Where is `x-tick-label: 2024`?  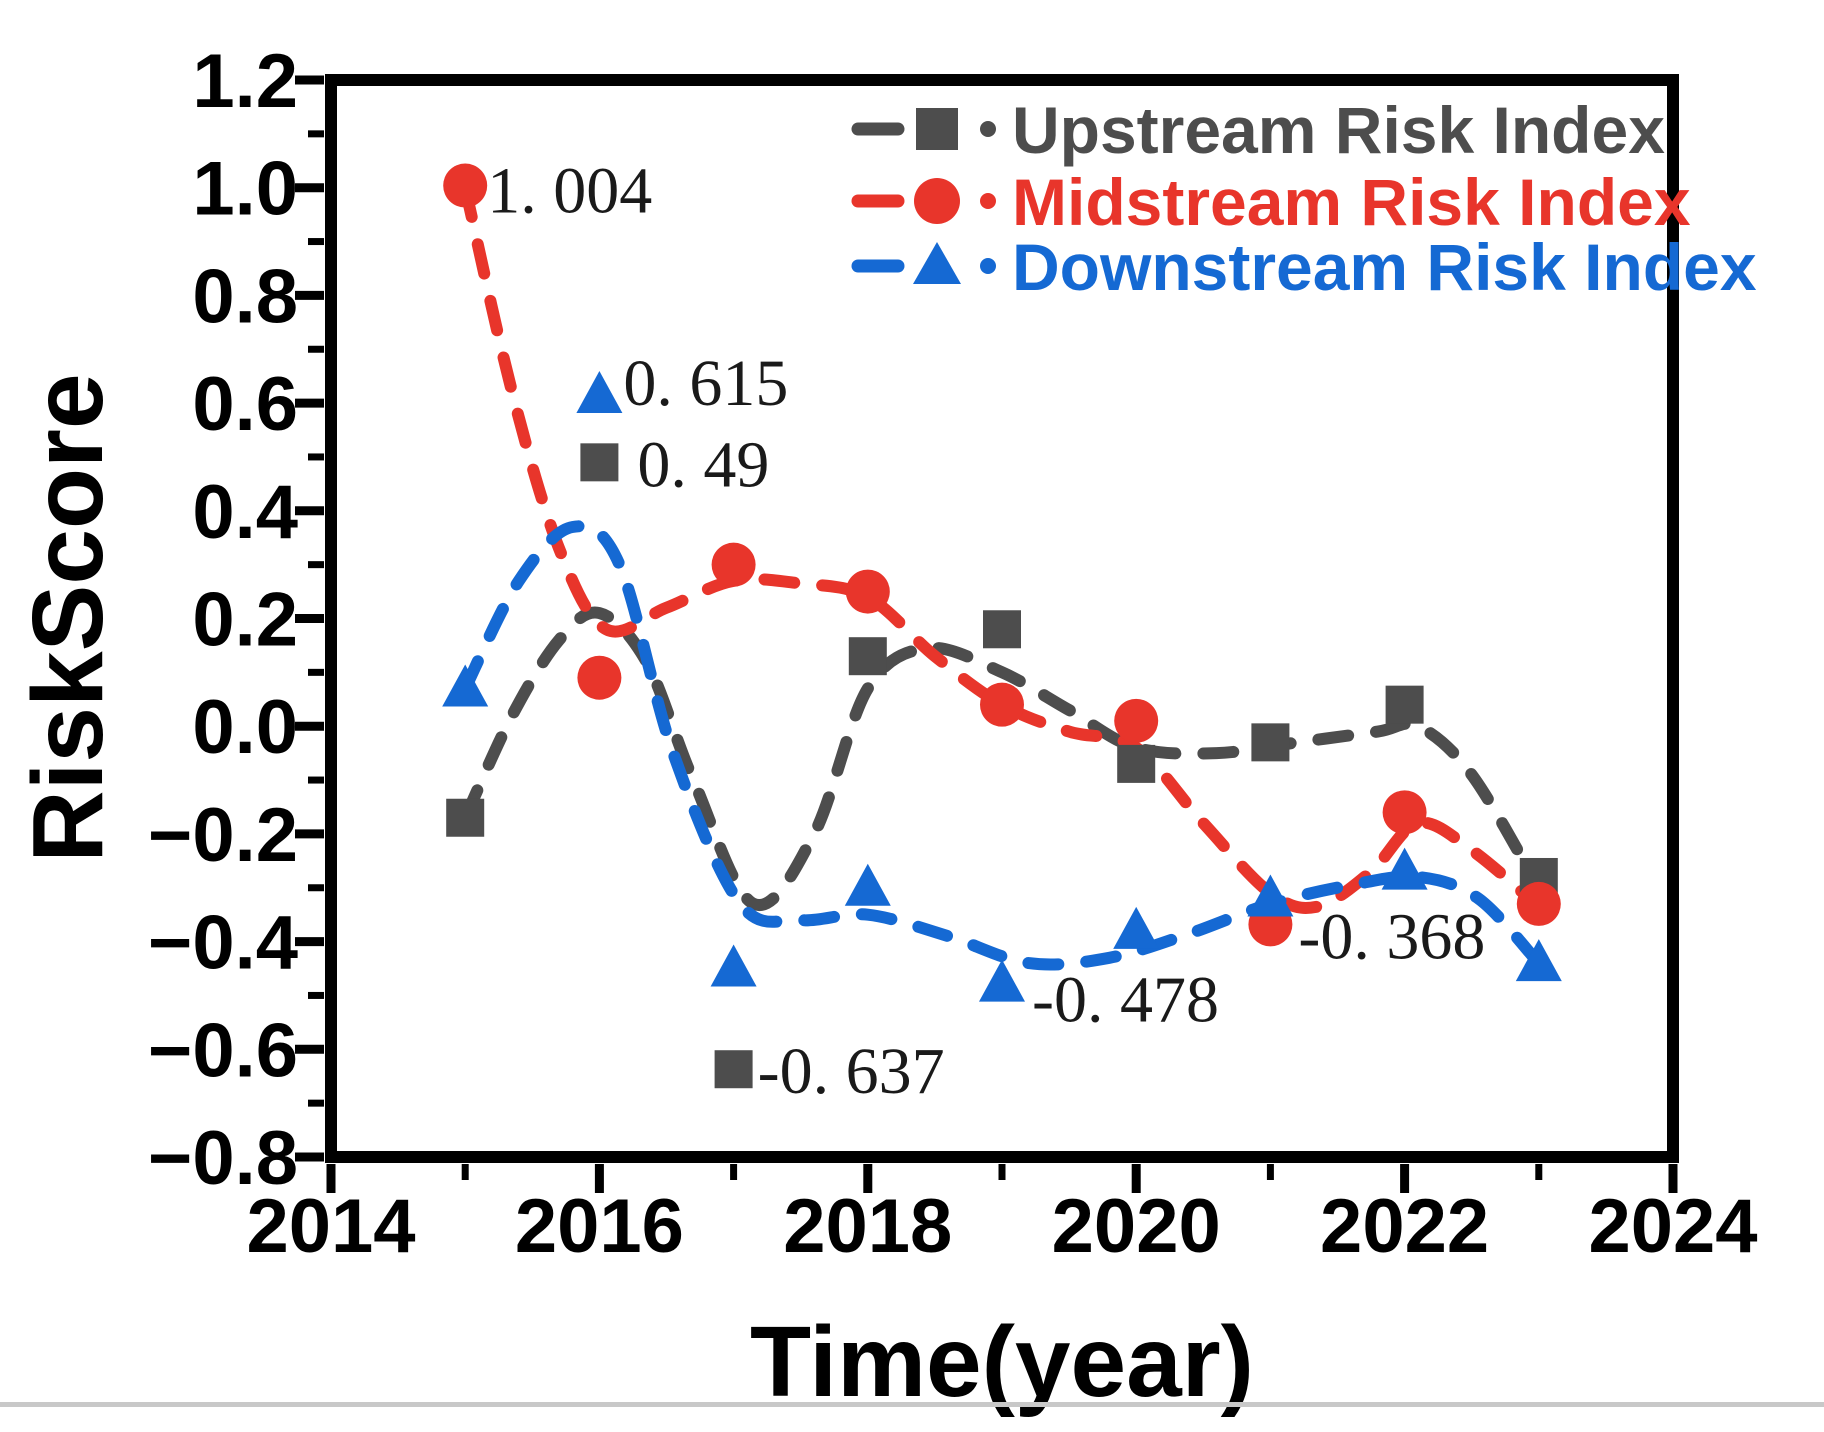
x-tick-label: 2024 is located at coordinates (1672, 1226).